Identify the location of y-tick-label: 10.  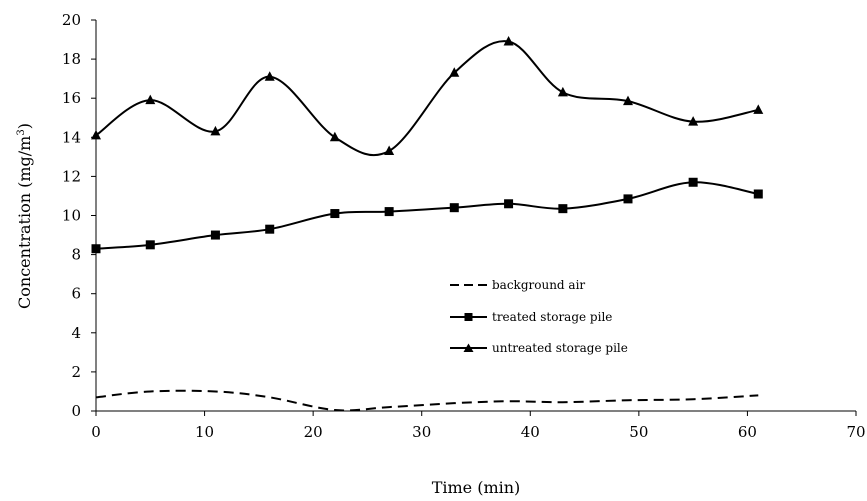
(71, 216).